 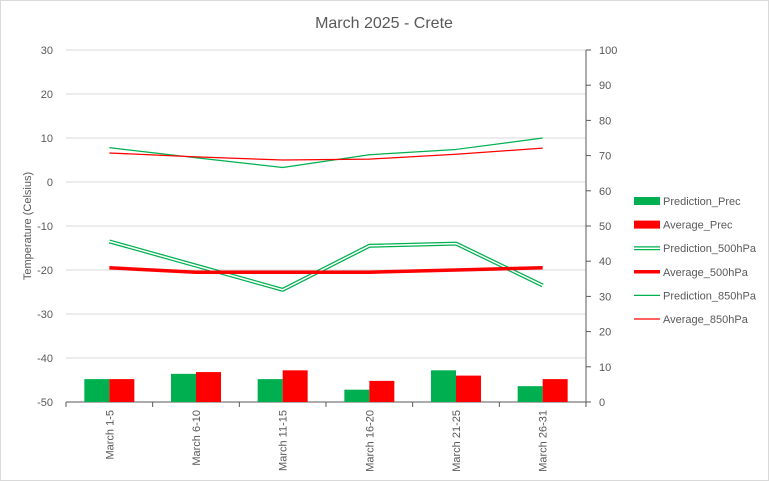 What do you see at coordinates (384, 23) in the screenshot?
I see `chart-title: March 2025 - Crete` at bounding box center [384, 23].